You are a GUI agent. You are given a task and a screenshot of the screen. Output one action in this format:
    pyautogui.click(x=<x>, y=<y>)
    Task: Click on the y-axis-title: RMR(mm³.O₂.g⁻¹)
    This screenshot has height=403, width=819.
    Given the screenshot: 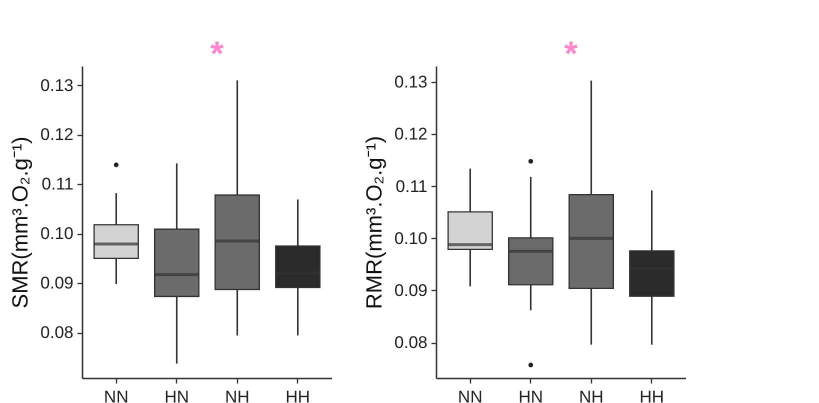 What is the action you would take?
    pyautogui.click(x=373, y=223)
    